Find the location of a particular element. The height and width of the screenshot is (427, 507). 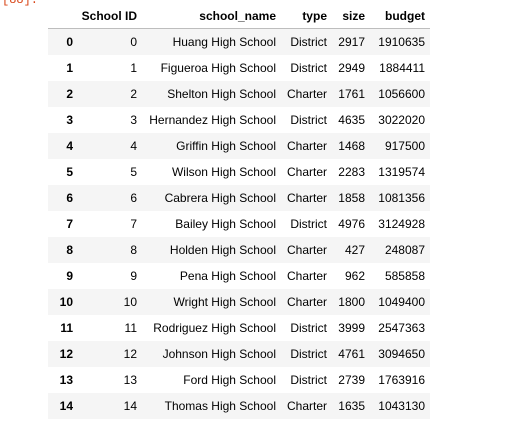

table-cell: 5 is located at coordinates (133, 172).